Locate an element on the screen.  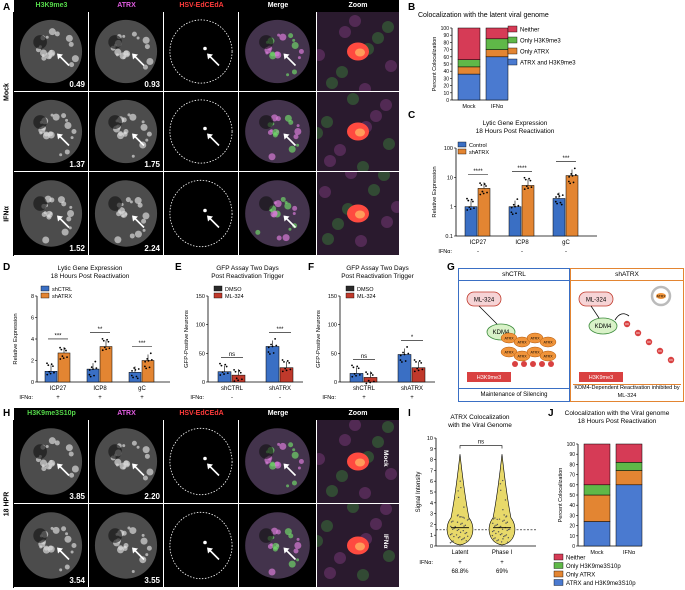
legend-swatch is located at coordinates (558, 565).